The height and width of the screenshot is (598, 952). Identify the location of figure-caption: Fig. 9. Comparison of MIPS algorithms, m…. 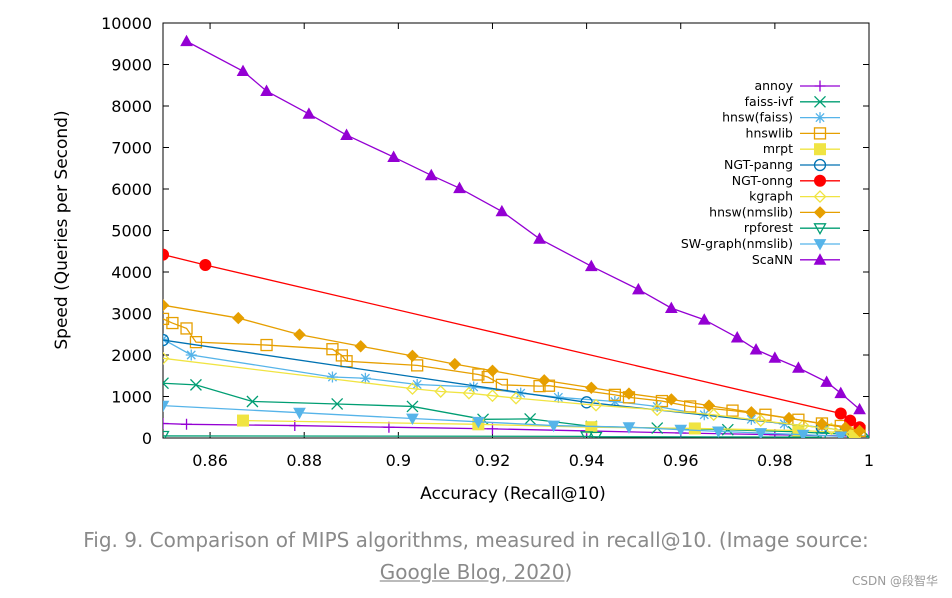
(476, 556).